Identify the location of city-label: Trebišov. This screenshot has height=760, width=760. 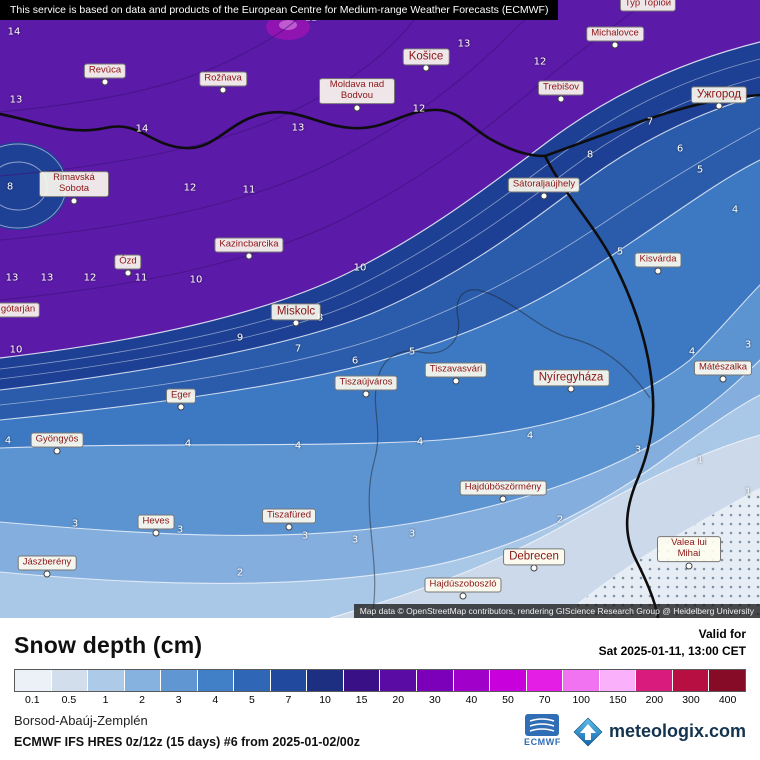
(561, 88).